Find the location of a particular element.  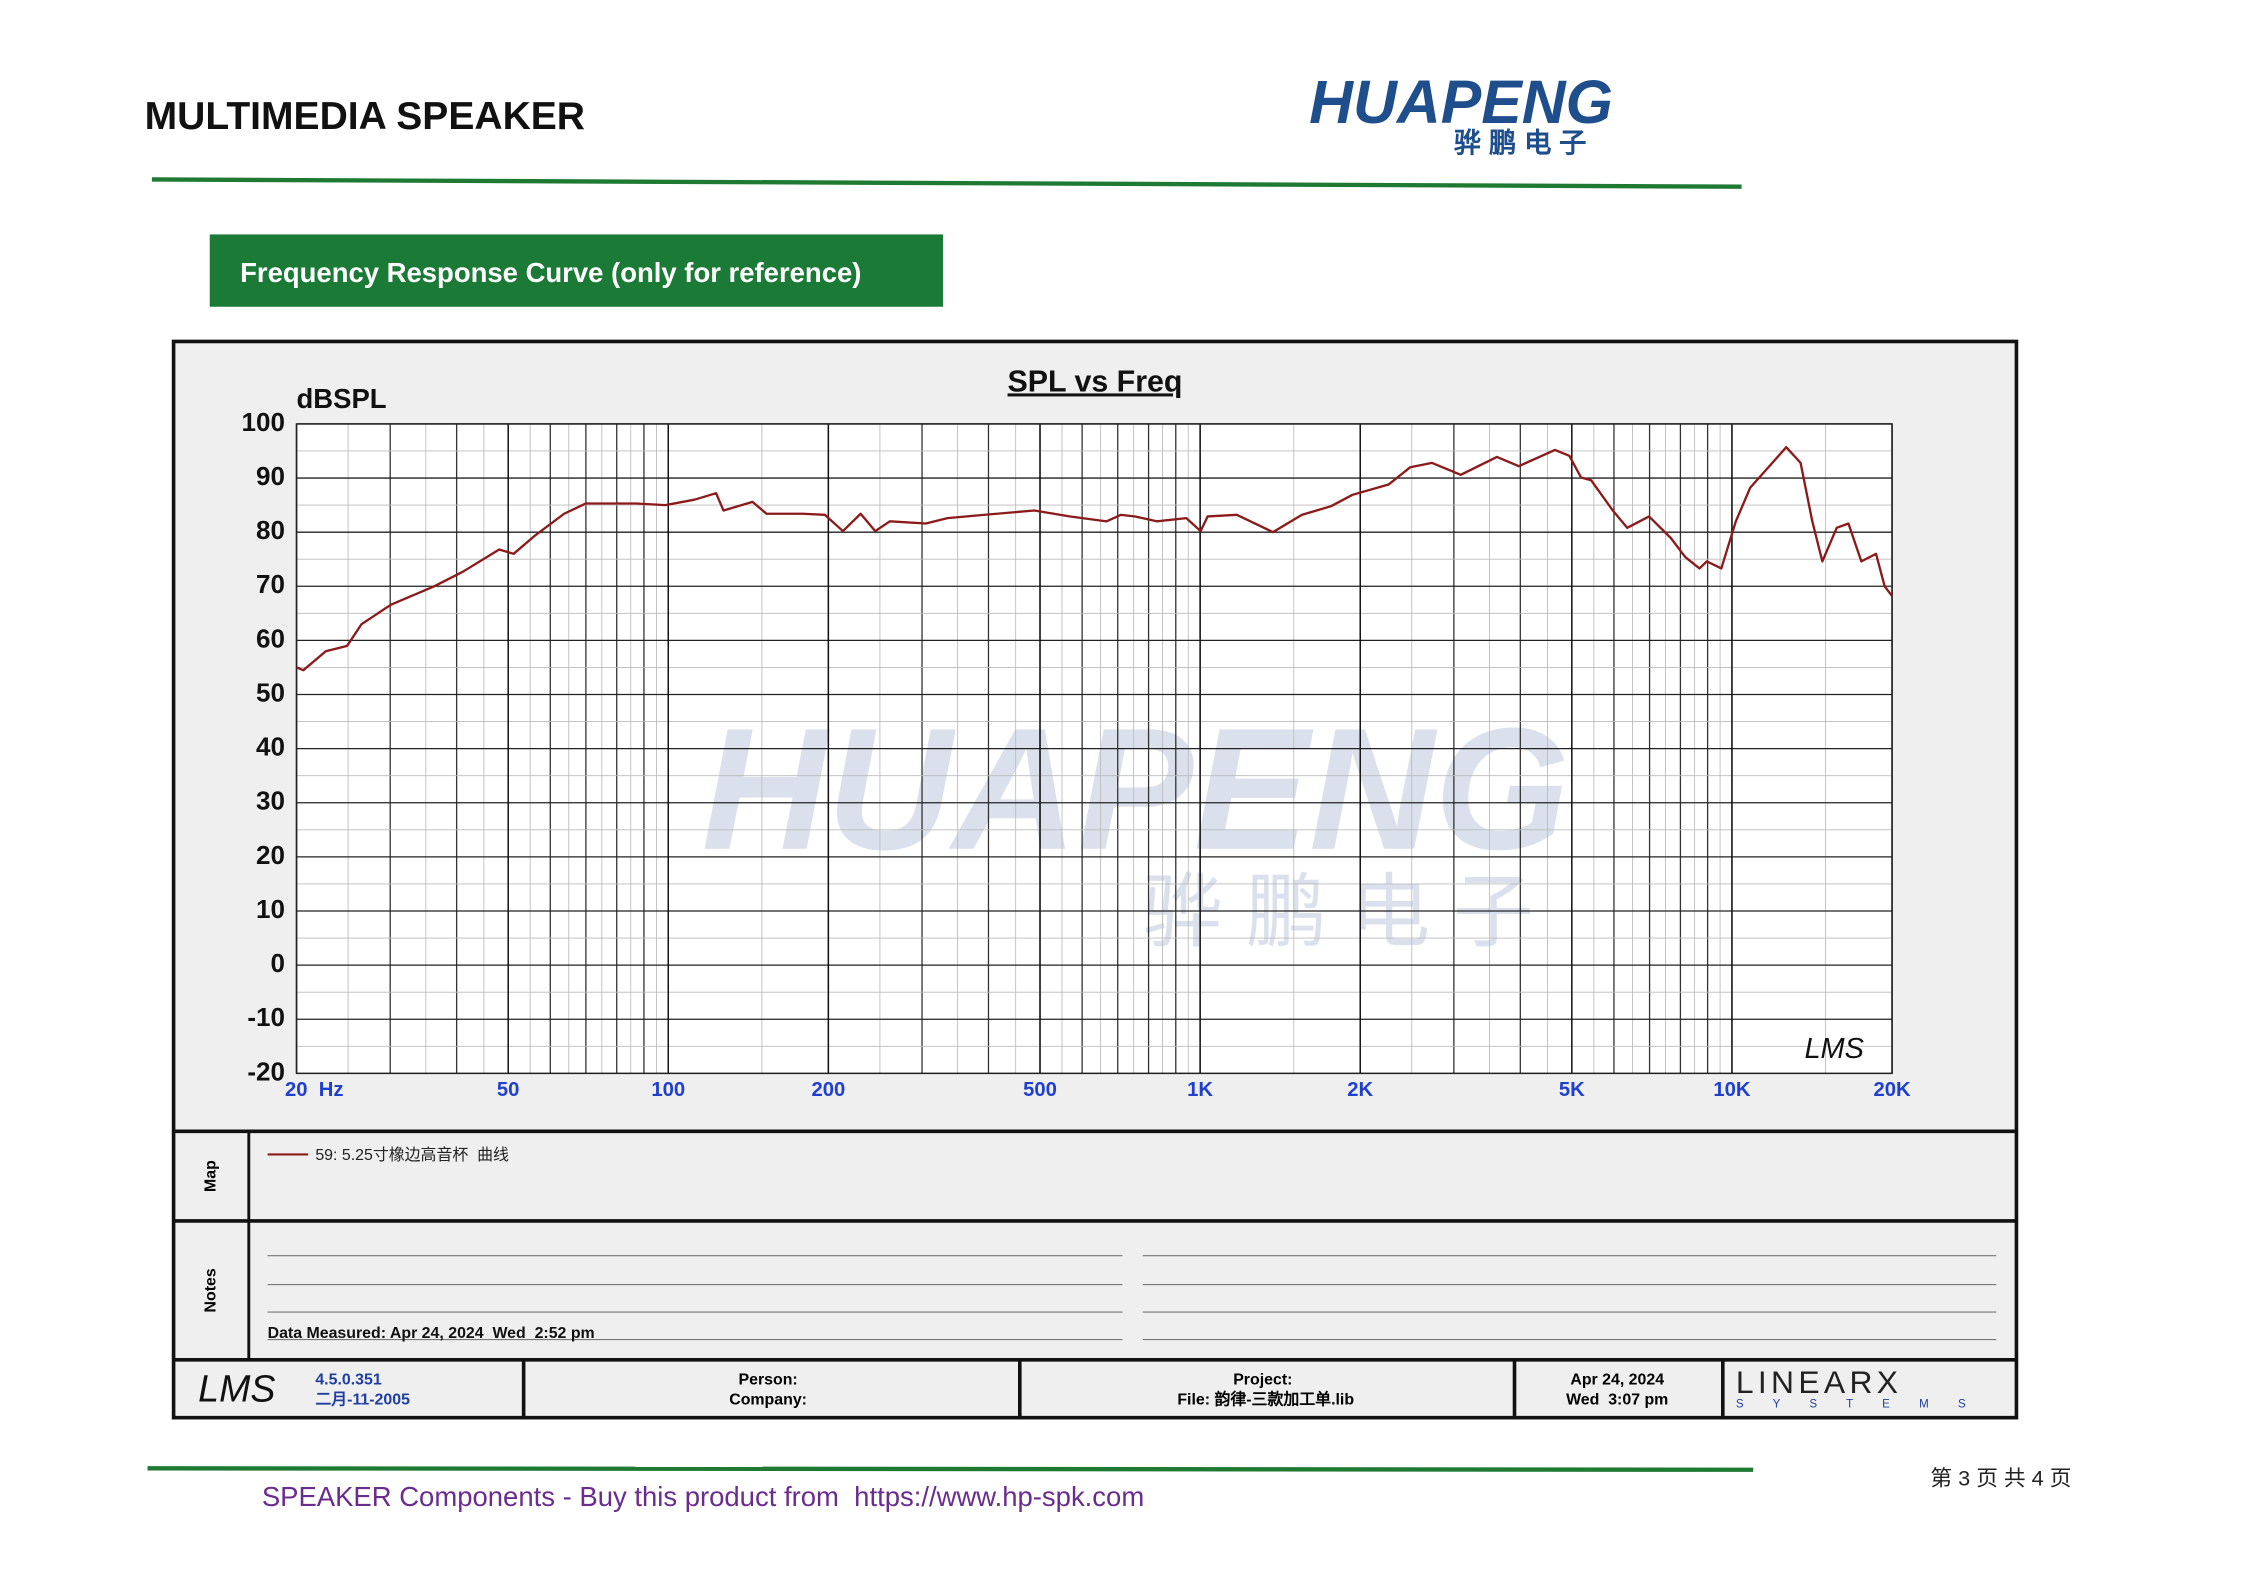

y-tick-label: -20 is located at coordinates (266, 1071).